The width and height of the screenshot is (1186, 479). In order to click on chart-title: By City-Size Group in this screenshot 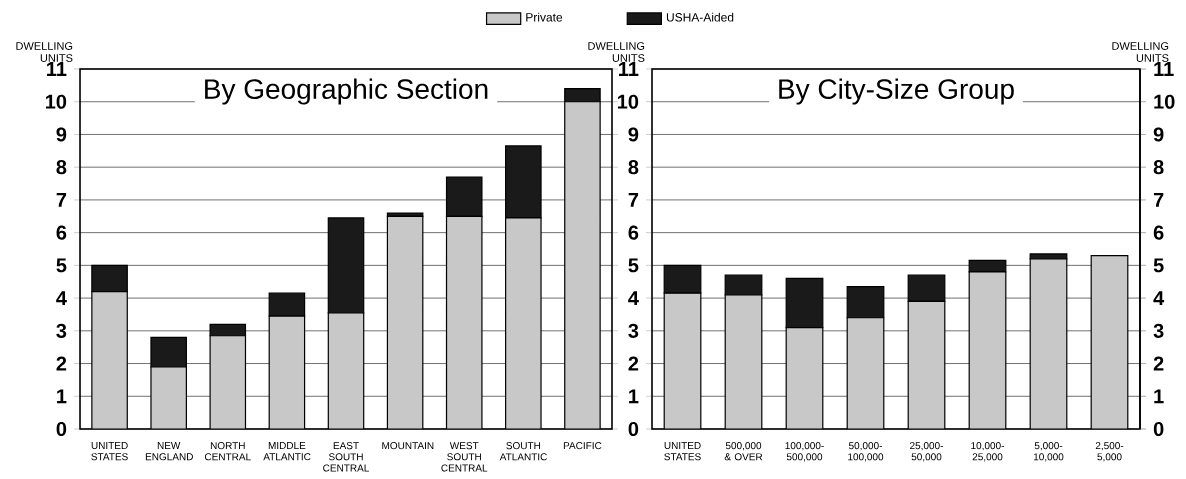, I will do `click(896, 91)`.